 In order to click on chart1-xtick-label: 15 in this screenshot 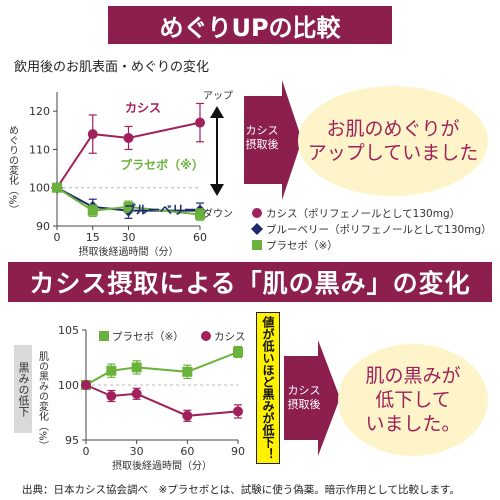, I will do `click(93, 237)`.